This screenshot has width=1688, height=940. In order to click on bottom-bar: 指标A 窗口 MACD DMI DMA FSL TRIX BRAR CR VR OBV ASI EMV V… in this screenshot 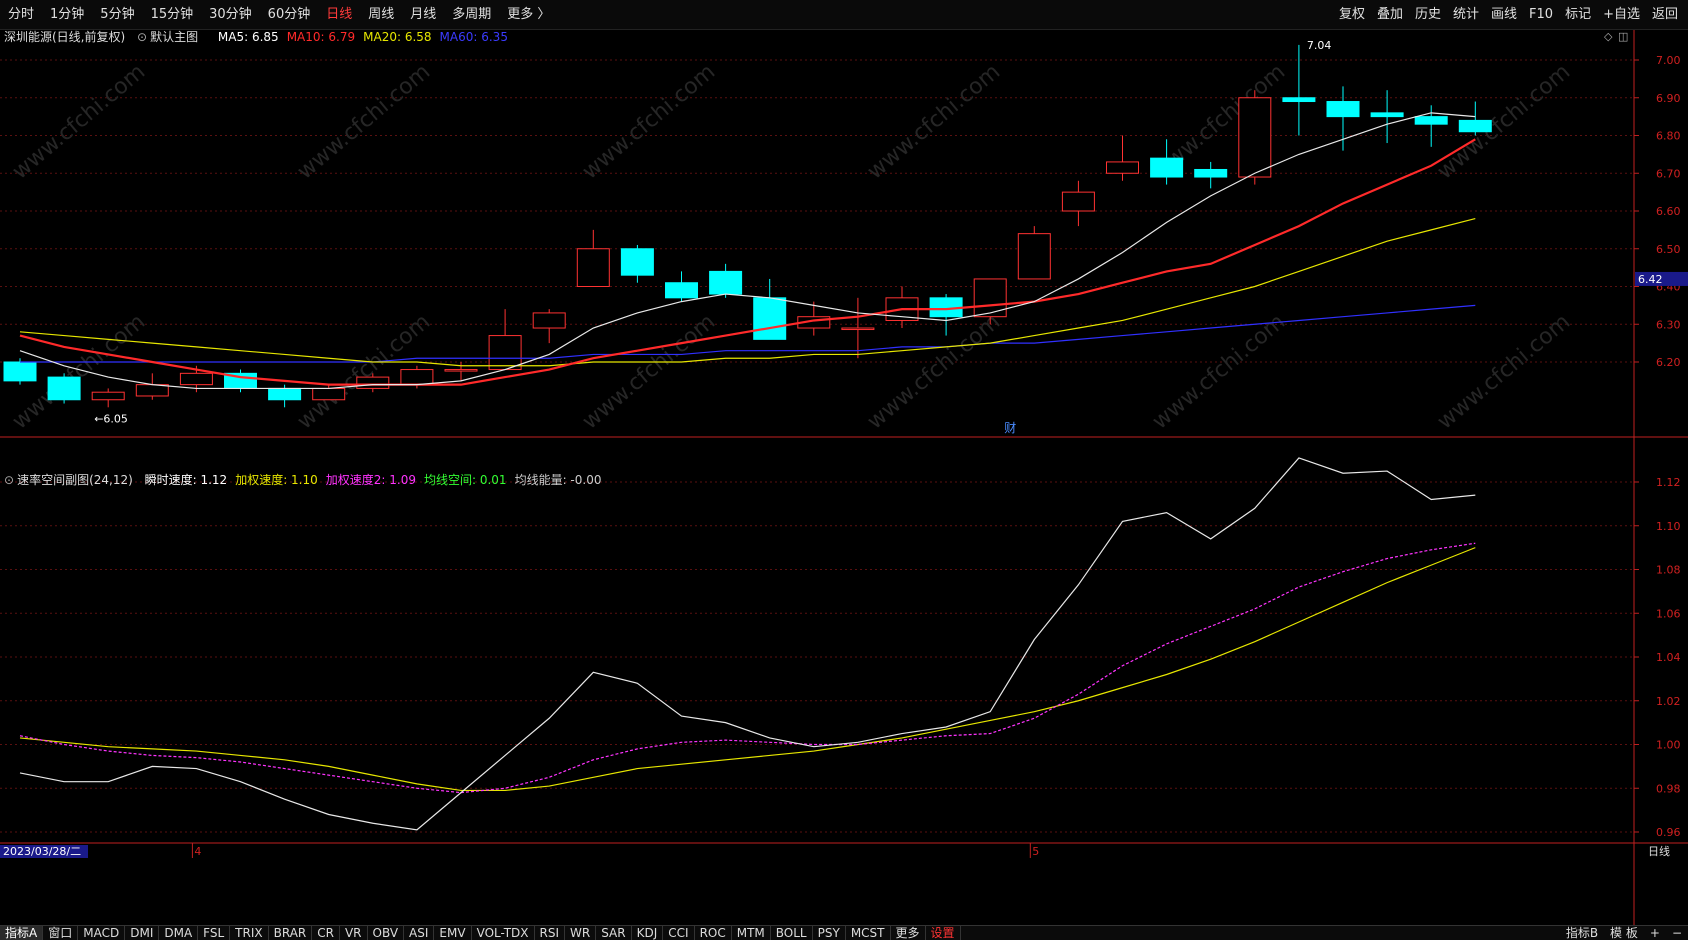, I will do `click(844, 932)`.